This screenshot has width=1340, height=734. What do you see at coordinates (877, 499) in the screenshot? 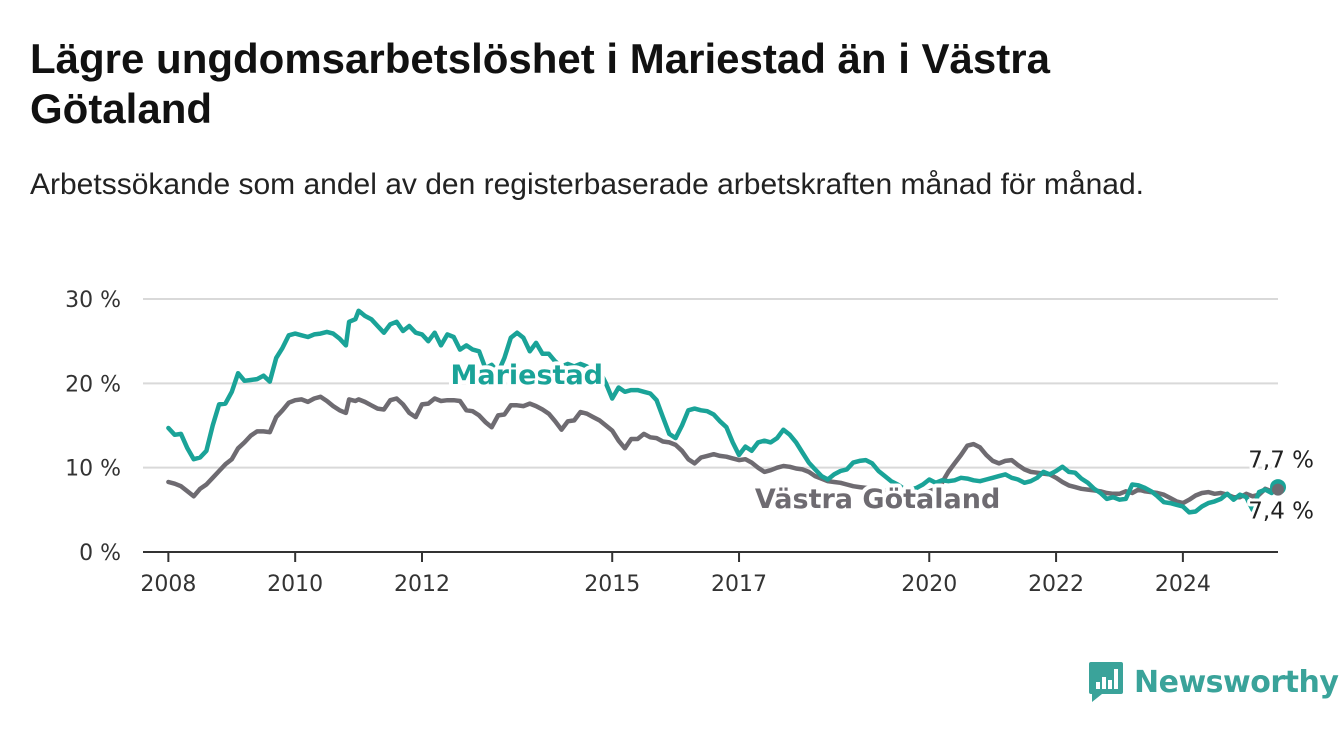
I see `series-label-vastra-gotaland: Västra Götaland` at bounding box center [877, 499].